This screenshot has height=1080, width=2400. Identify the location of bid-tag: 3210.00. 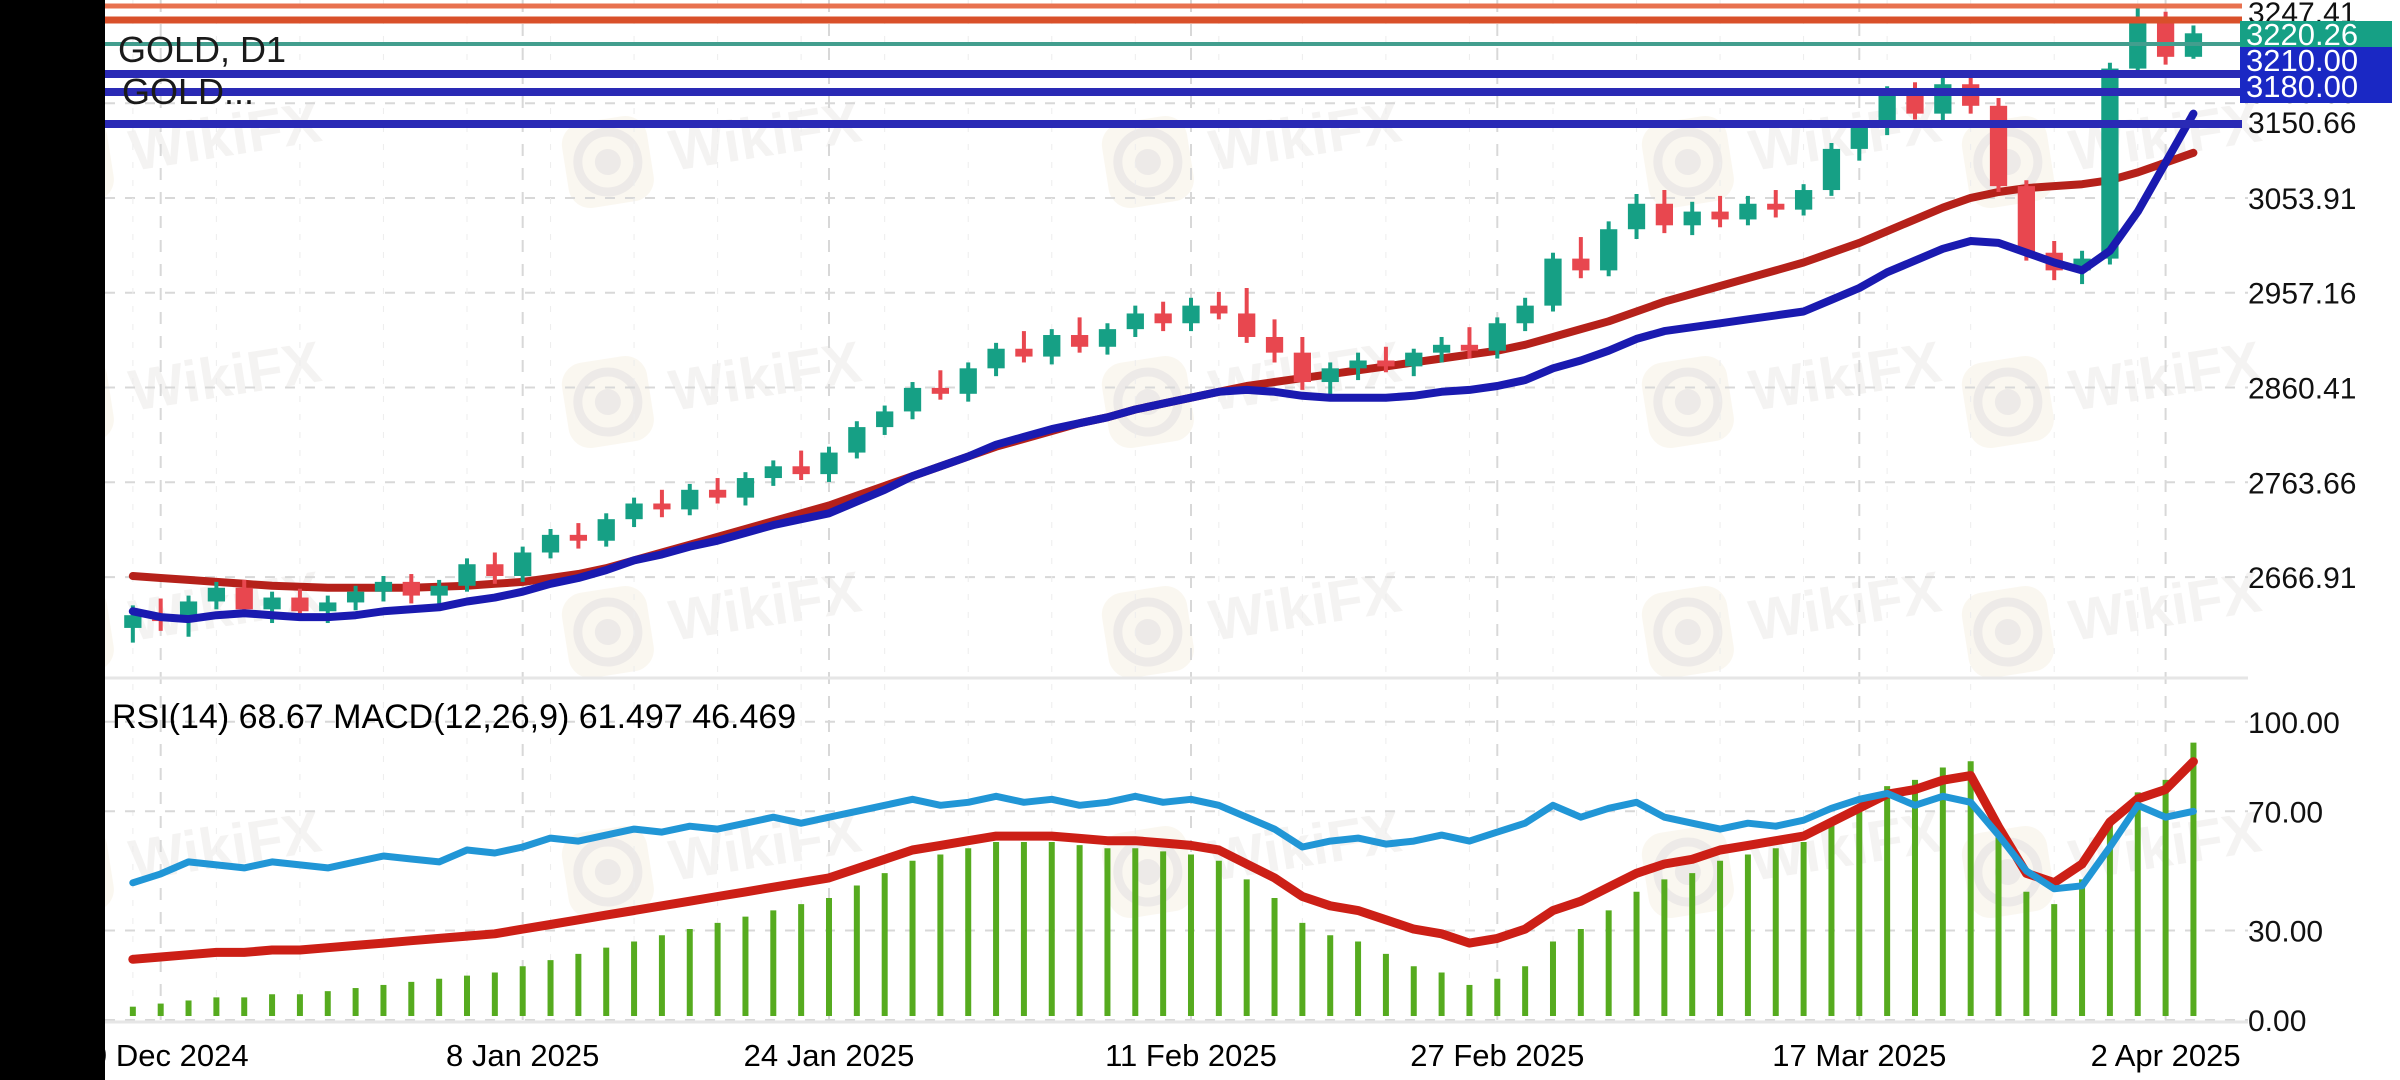
(2316, 60).